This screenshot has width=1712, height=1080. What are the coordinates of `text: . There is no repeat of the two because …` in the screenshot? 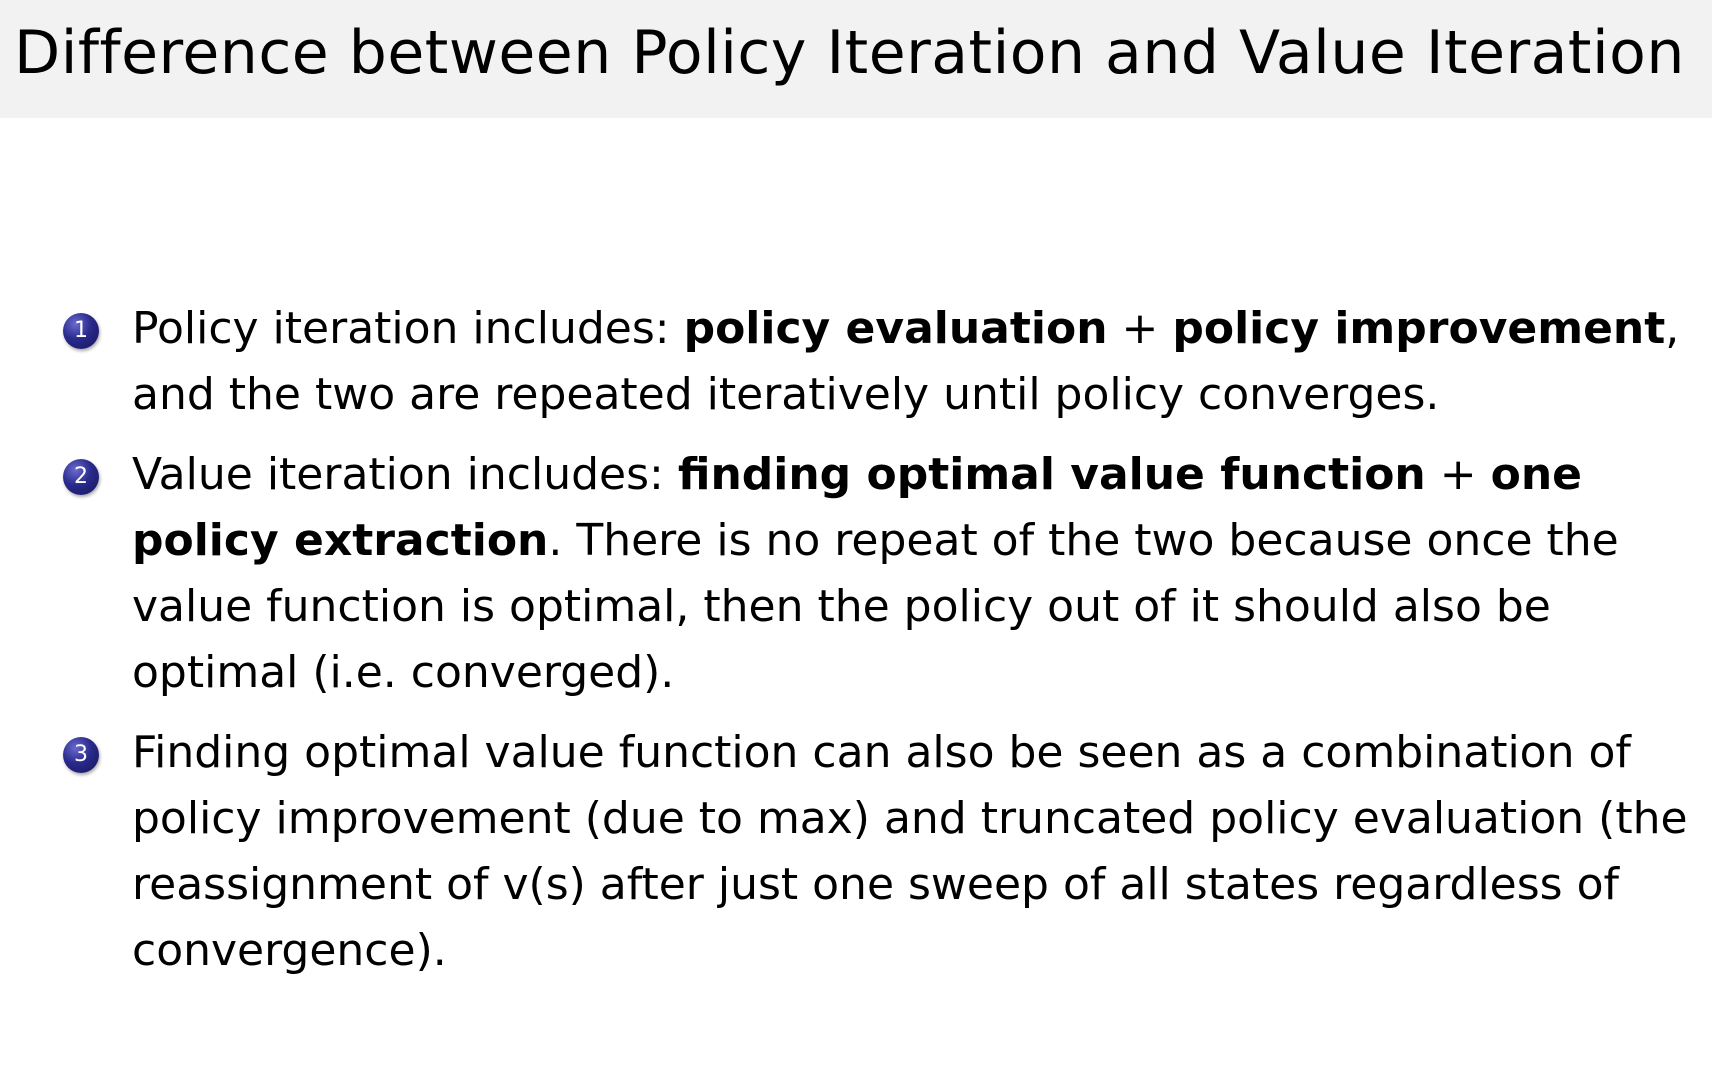 It's located at (875, 606).